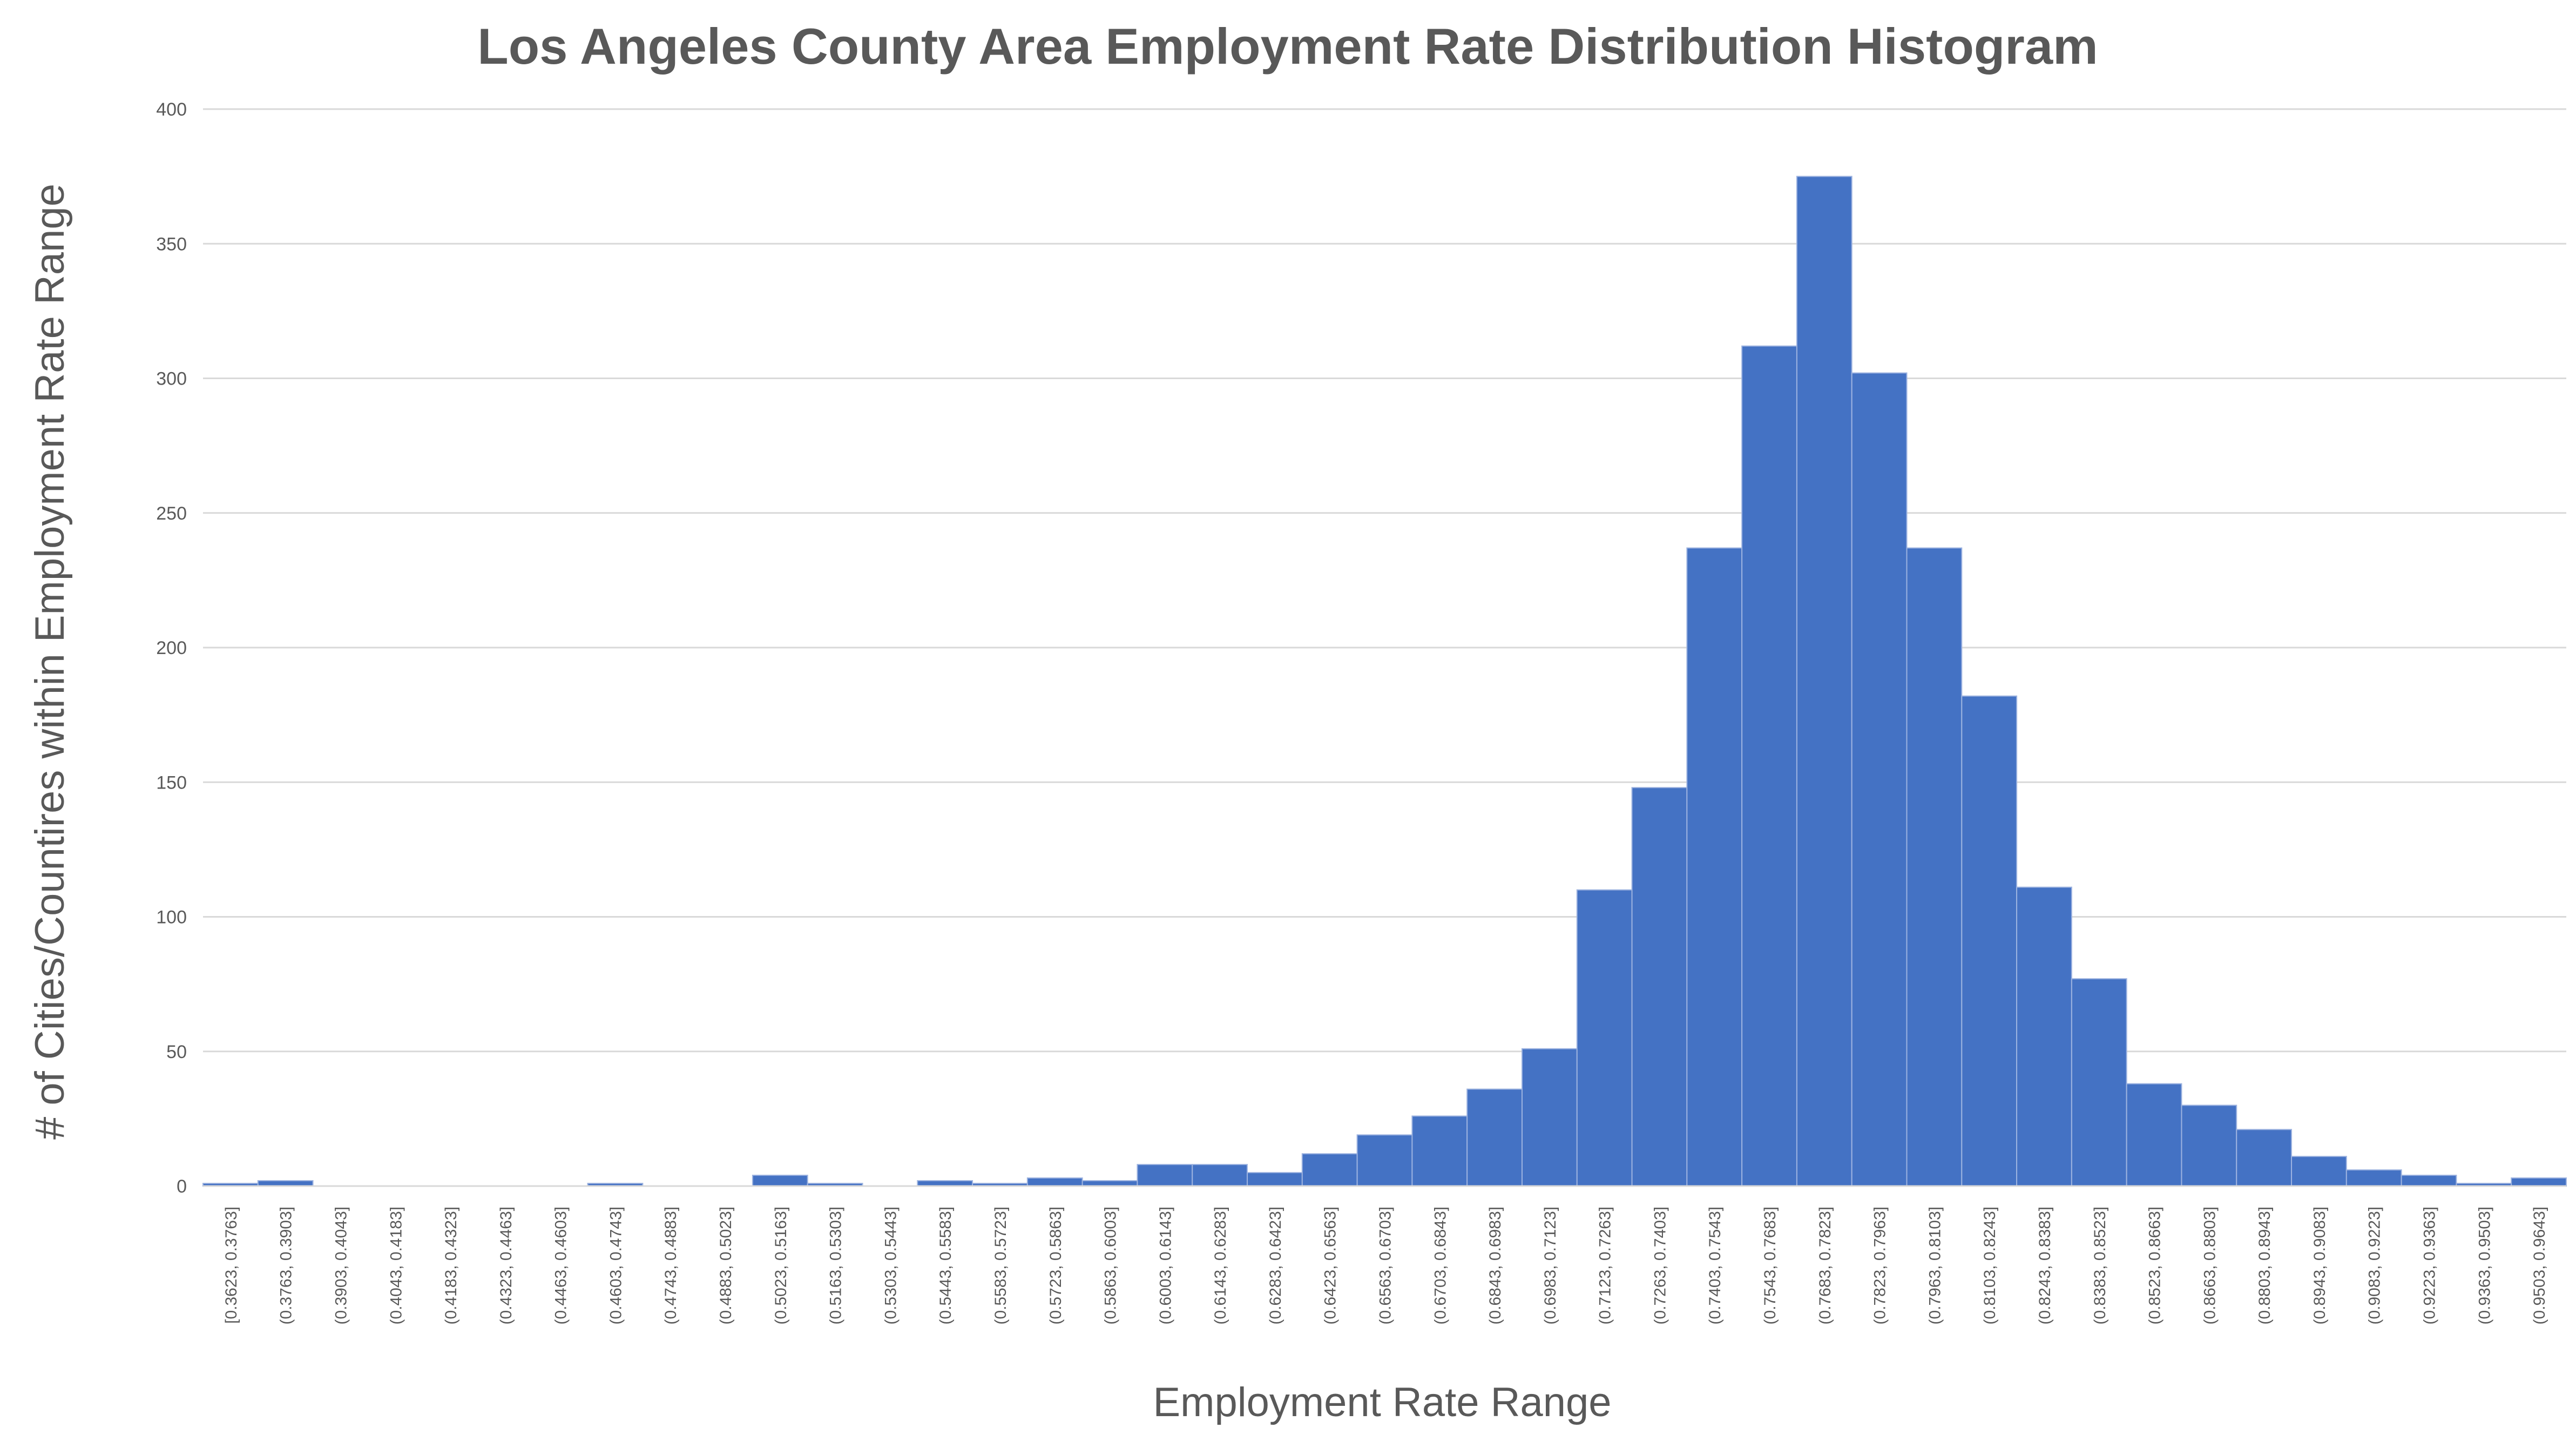 Image resolution: width=2576 pixels, height=1448 pixels. What do you see at coordinates (1990, 1266) in the screenshot?
I see `x-tick-label: (0.8103, 0.8243]` at bounding box center [1990, 1266].